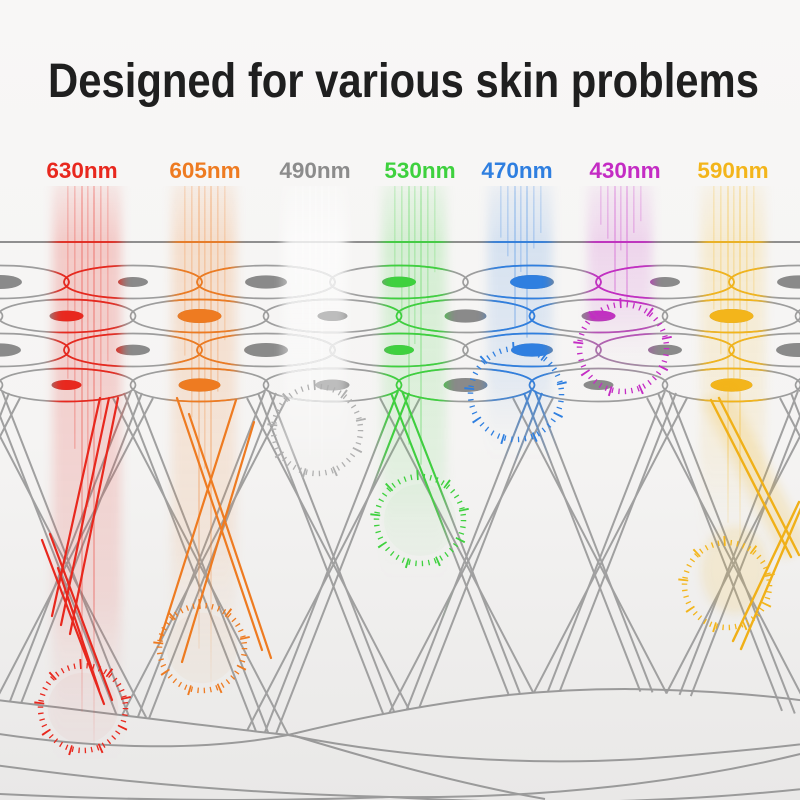 This screenshot has width=800, height=800. What do you see at coordinates (516, 170) in the screenshot?
I see `svg-text: 470nm` at bounding box center [516, 170].